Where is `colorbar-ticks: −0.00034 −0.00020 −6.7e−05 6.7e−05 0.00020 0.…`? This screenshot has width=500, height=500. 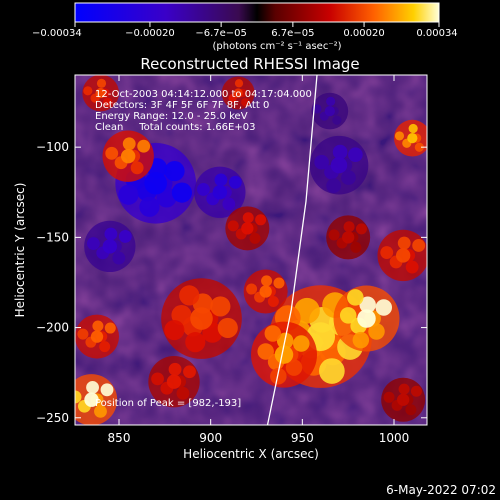
colorbar-ticks: −0.00034 −0.00020 −6.7e−05 6.7e−05 0.00020 0.… is located at coordinates (245, 30).